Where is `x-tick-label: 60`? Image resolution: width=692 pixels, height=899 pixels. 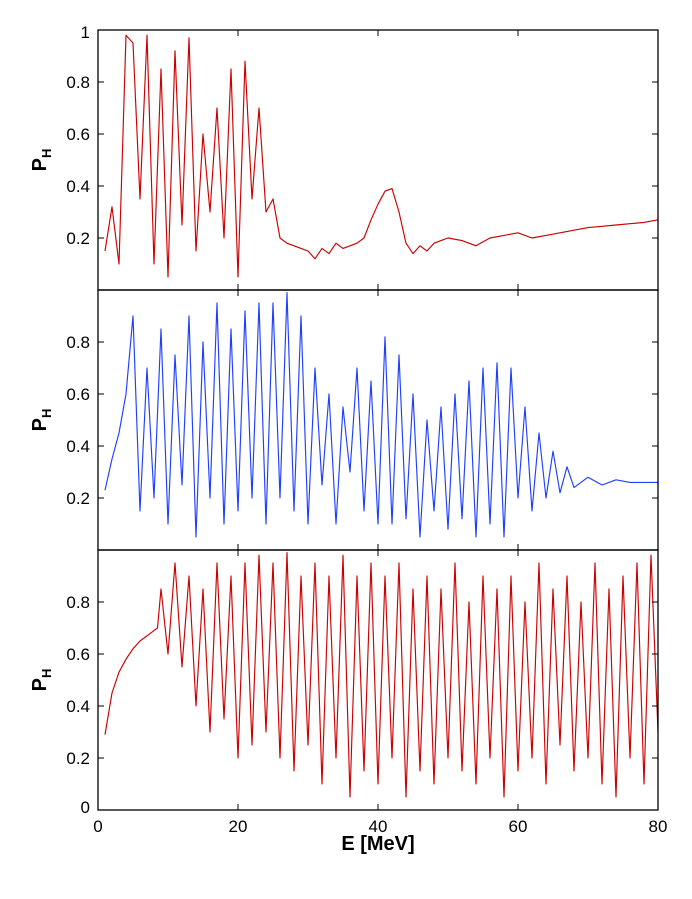
x-tick-label: 60 is located at coordinates (518, 826).